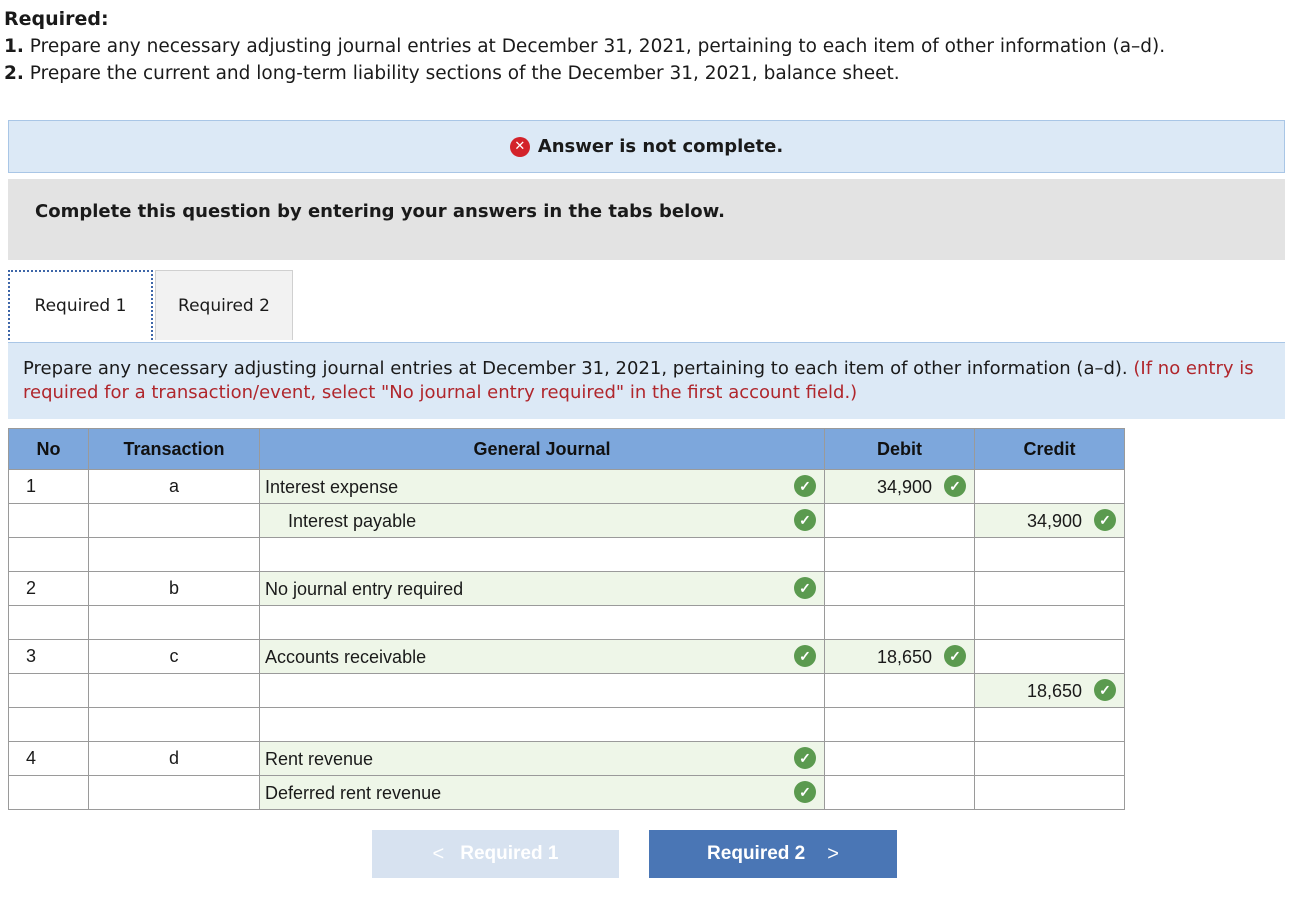 The image size is (1292, 908). I want to click on credit-field: 34,900 ✓, so click(1049, 520).